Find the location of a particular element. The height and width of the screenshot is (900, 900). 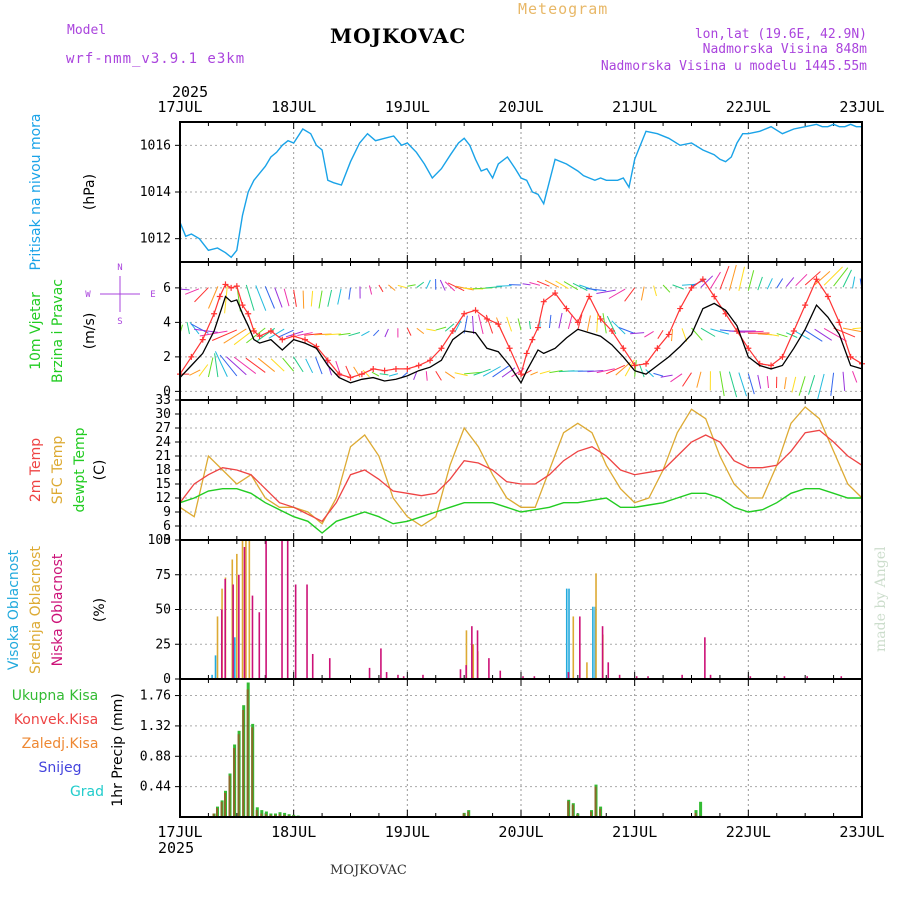

y-tick-label: 50 is located at coordinates (163, 610).